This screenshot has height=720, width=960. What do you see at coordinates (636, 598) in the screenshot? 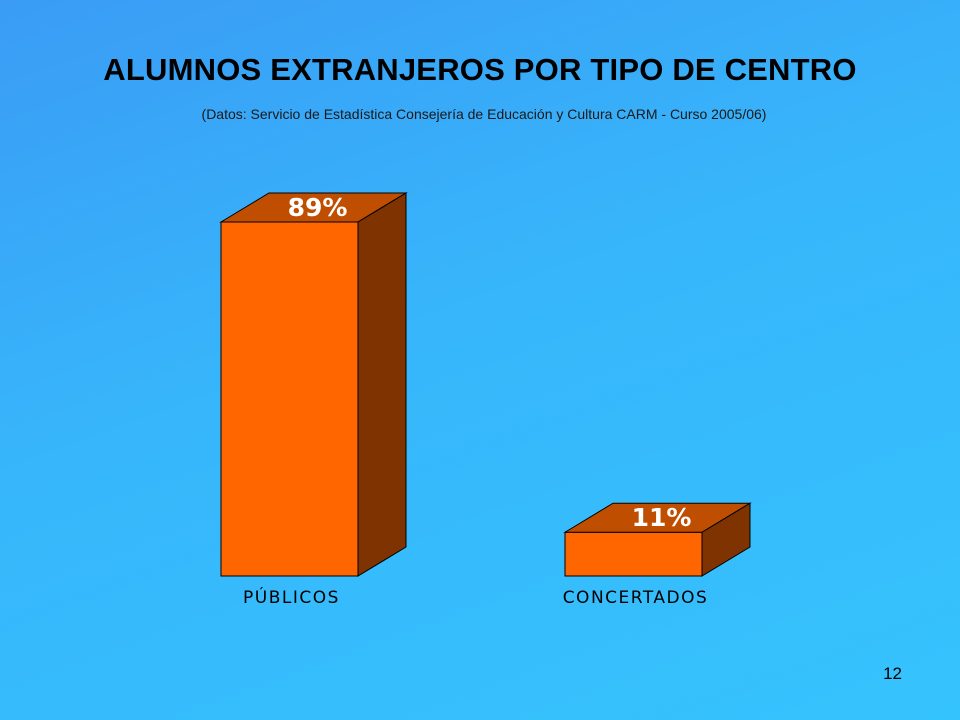
I see `category-label-1: CONCERTADOS` at bounding box center [636, 598].